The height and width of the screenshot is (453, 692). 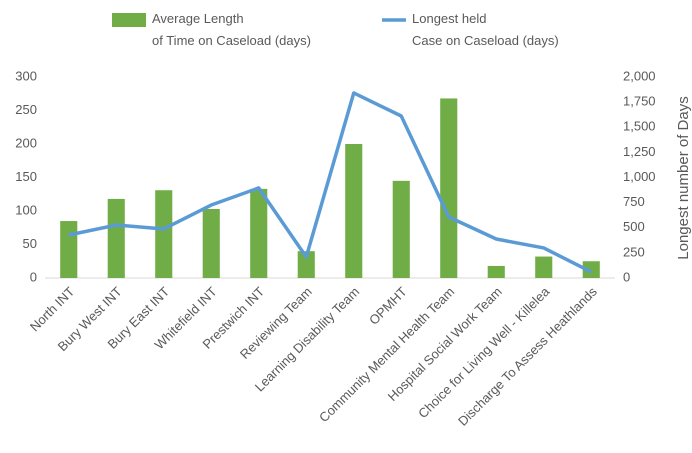 What do you see at coordinates (231, 29) in the screenshot?
I see `legend-label: Average Length of Time on Caseload (days)` at bounding box center [231, 29].